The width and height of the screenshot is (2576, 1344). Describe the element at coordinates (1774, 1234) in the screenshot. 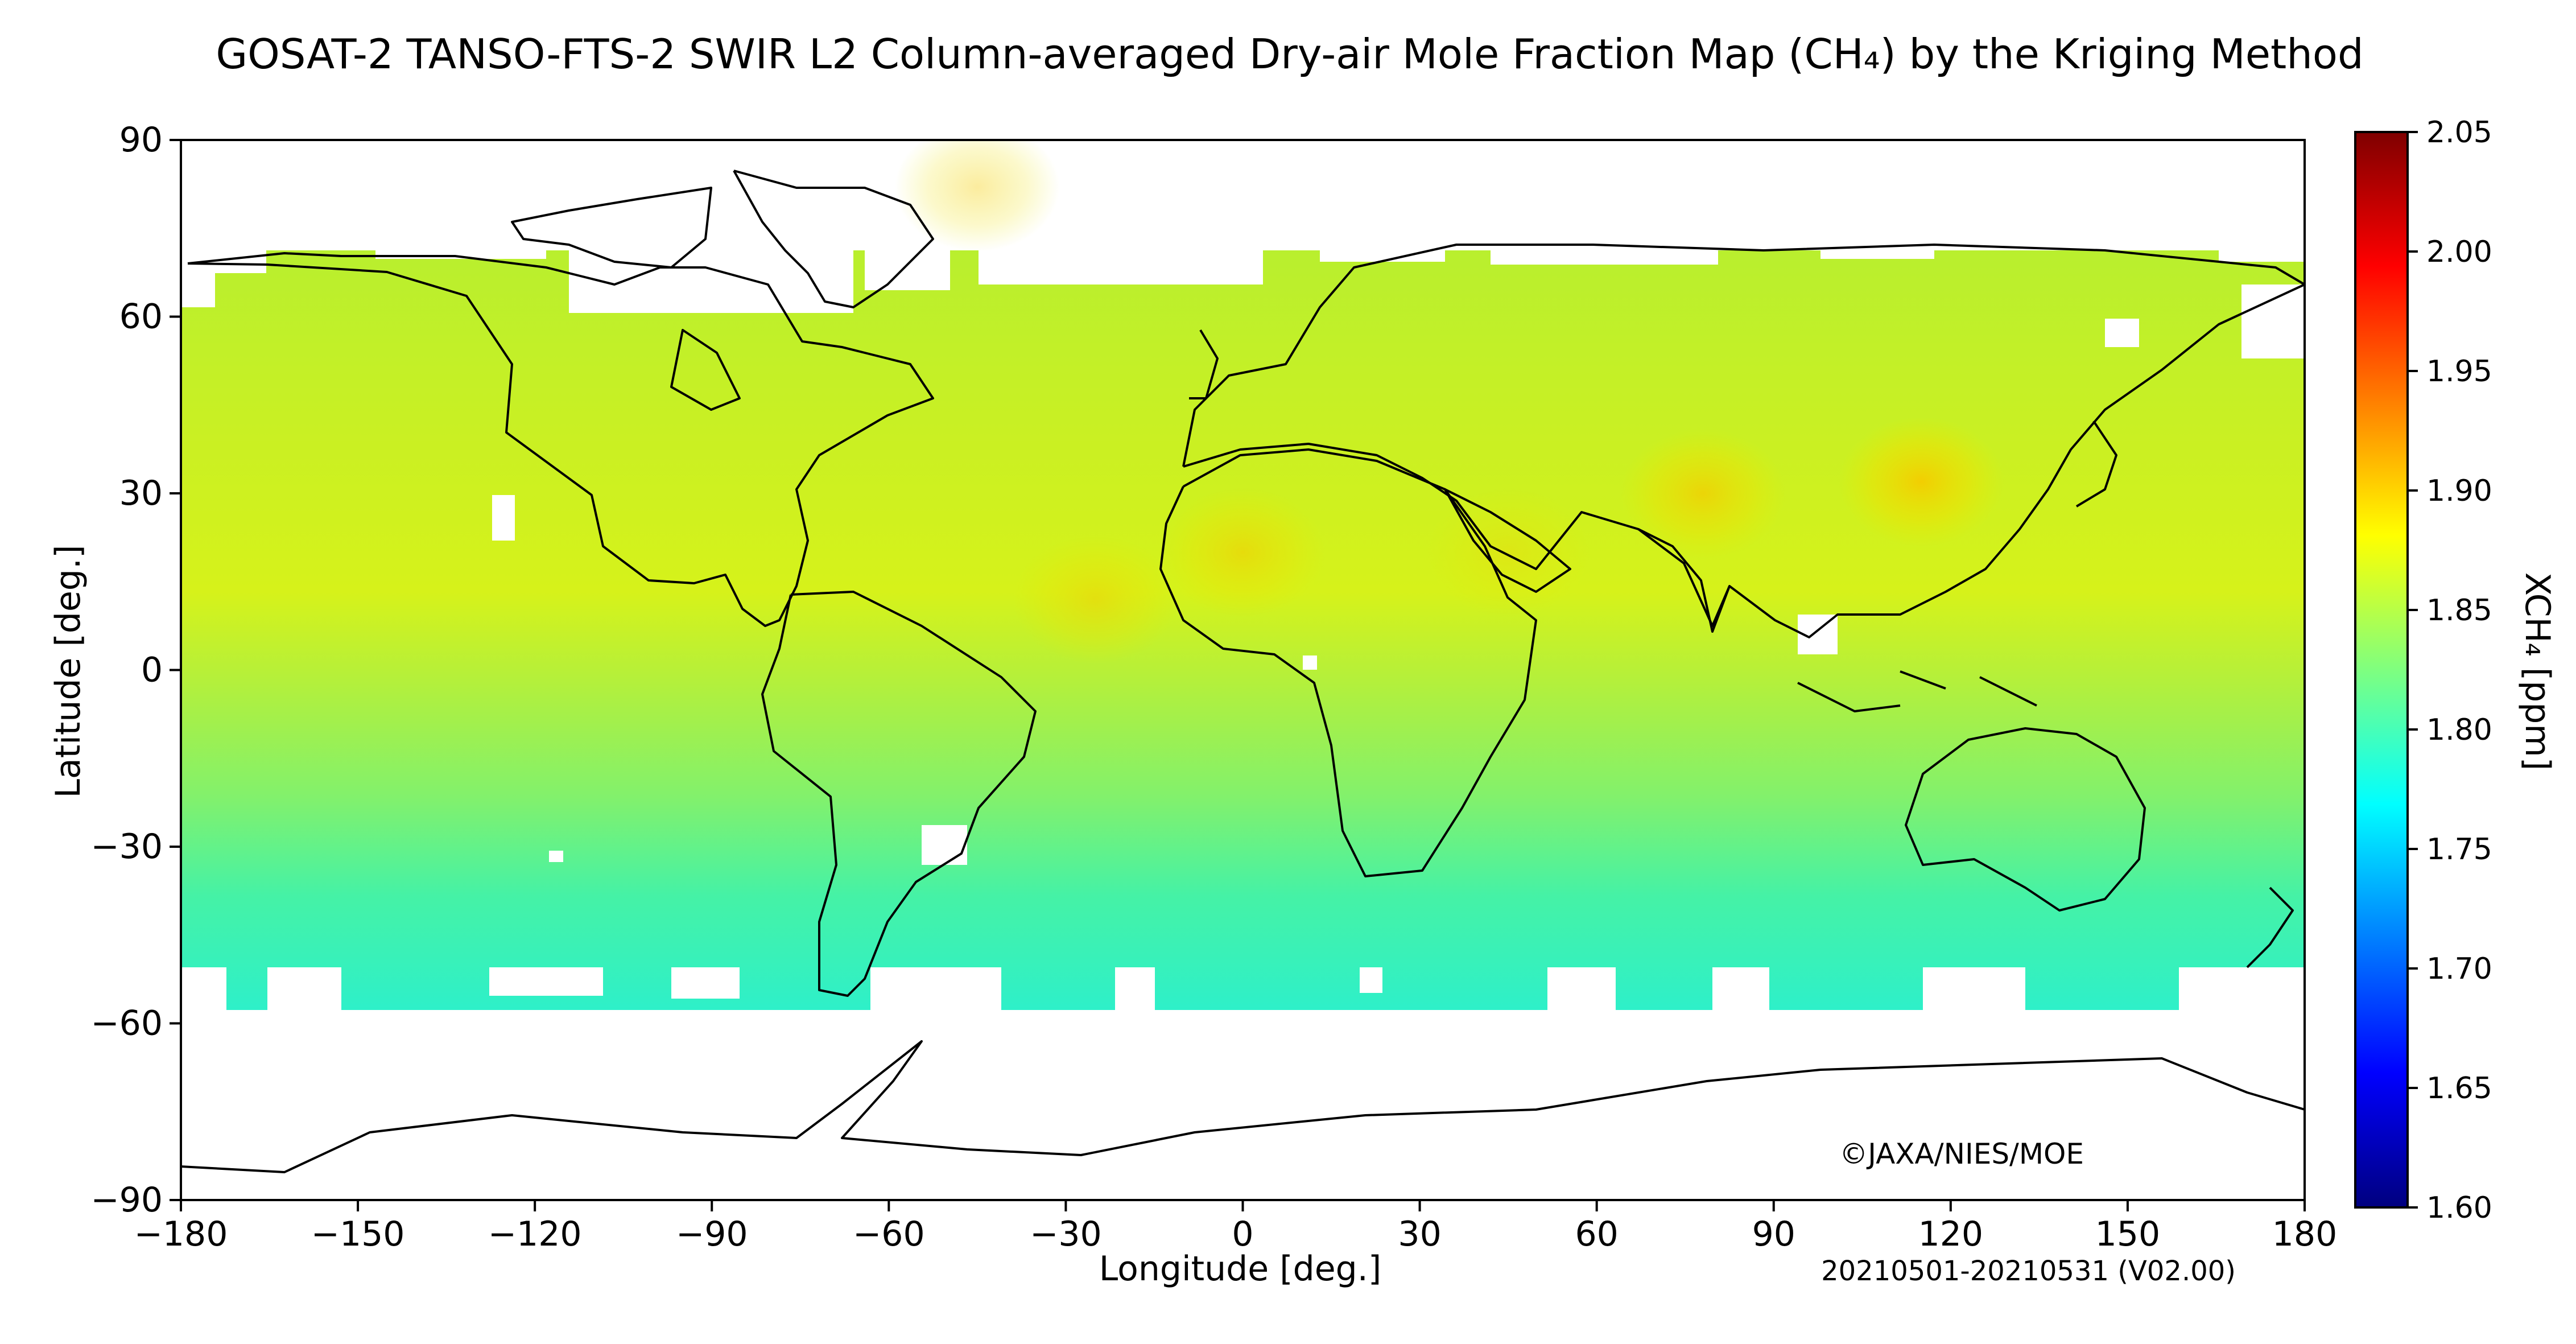

I see `x-tick-label: 90` at that location.